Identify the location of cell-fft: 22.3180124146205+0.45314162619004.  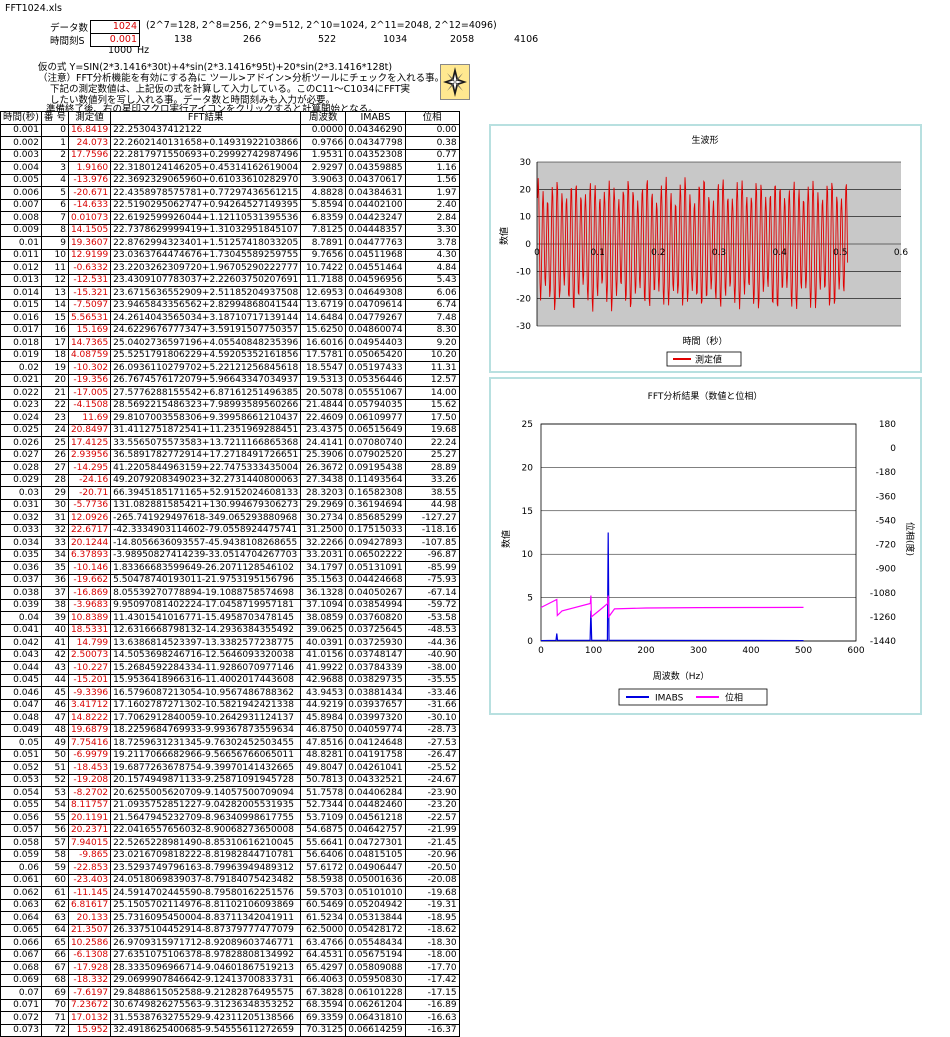
(206, 168).